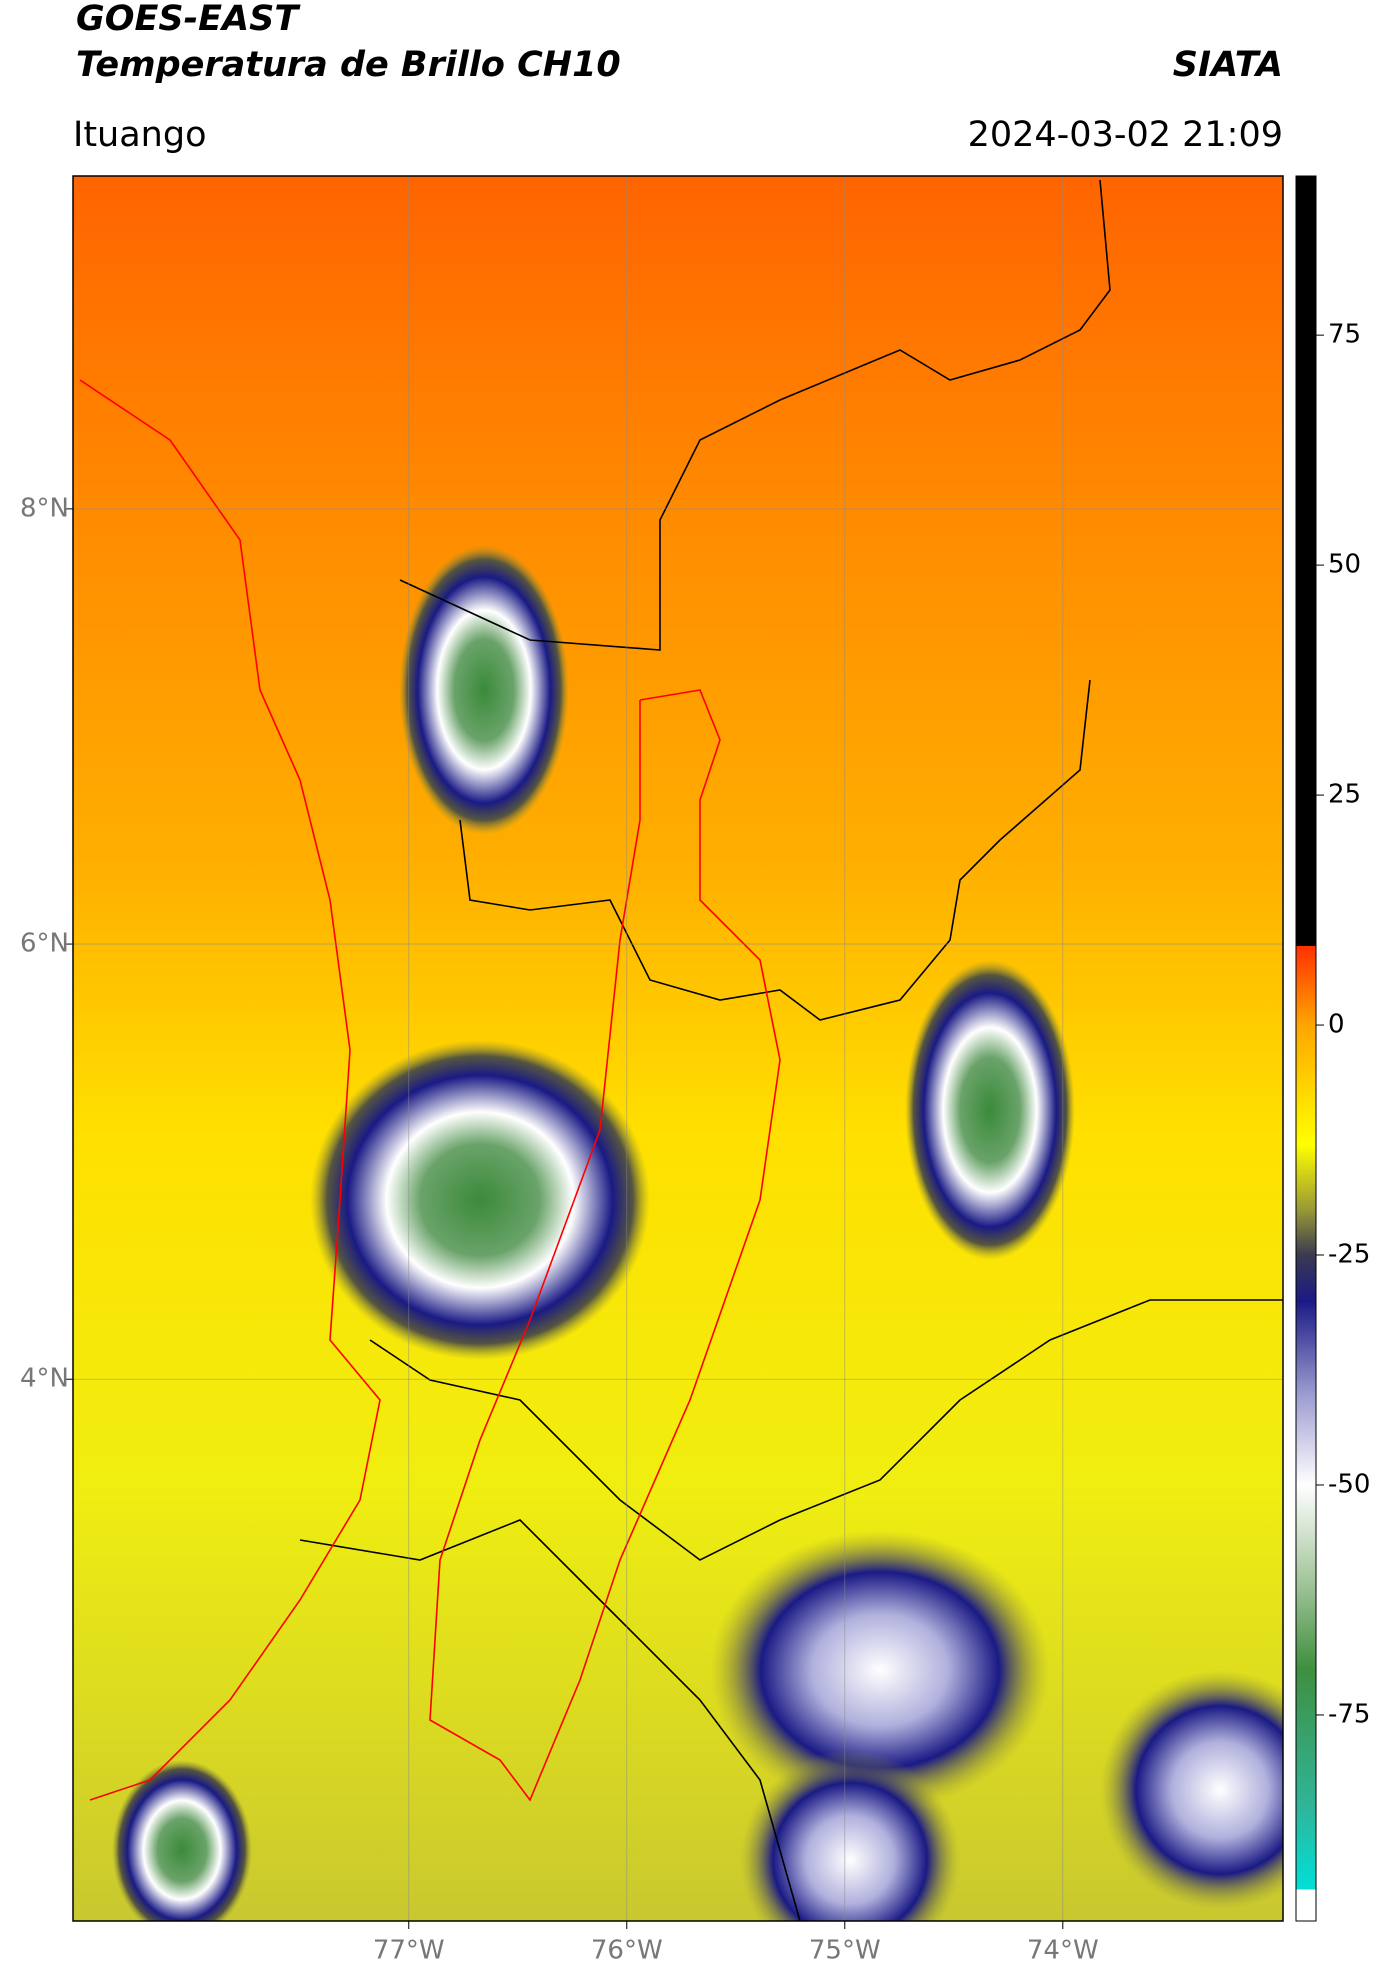 The image size is (1384, 1985). Describe the element at coordinates (44, 944) in the screenshot. I see `lat-tick-label: 6°N` at that location.